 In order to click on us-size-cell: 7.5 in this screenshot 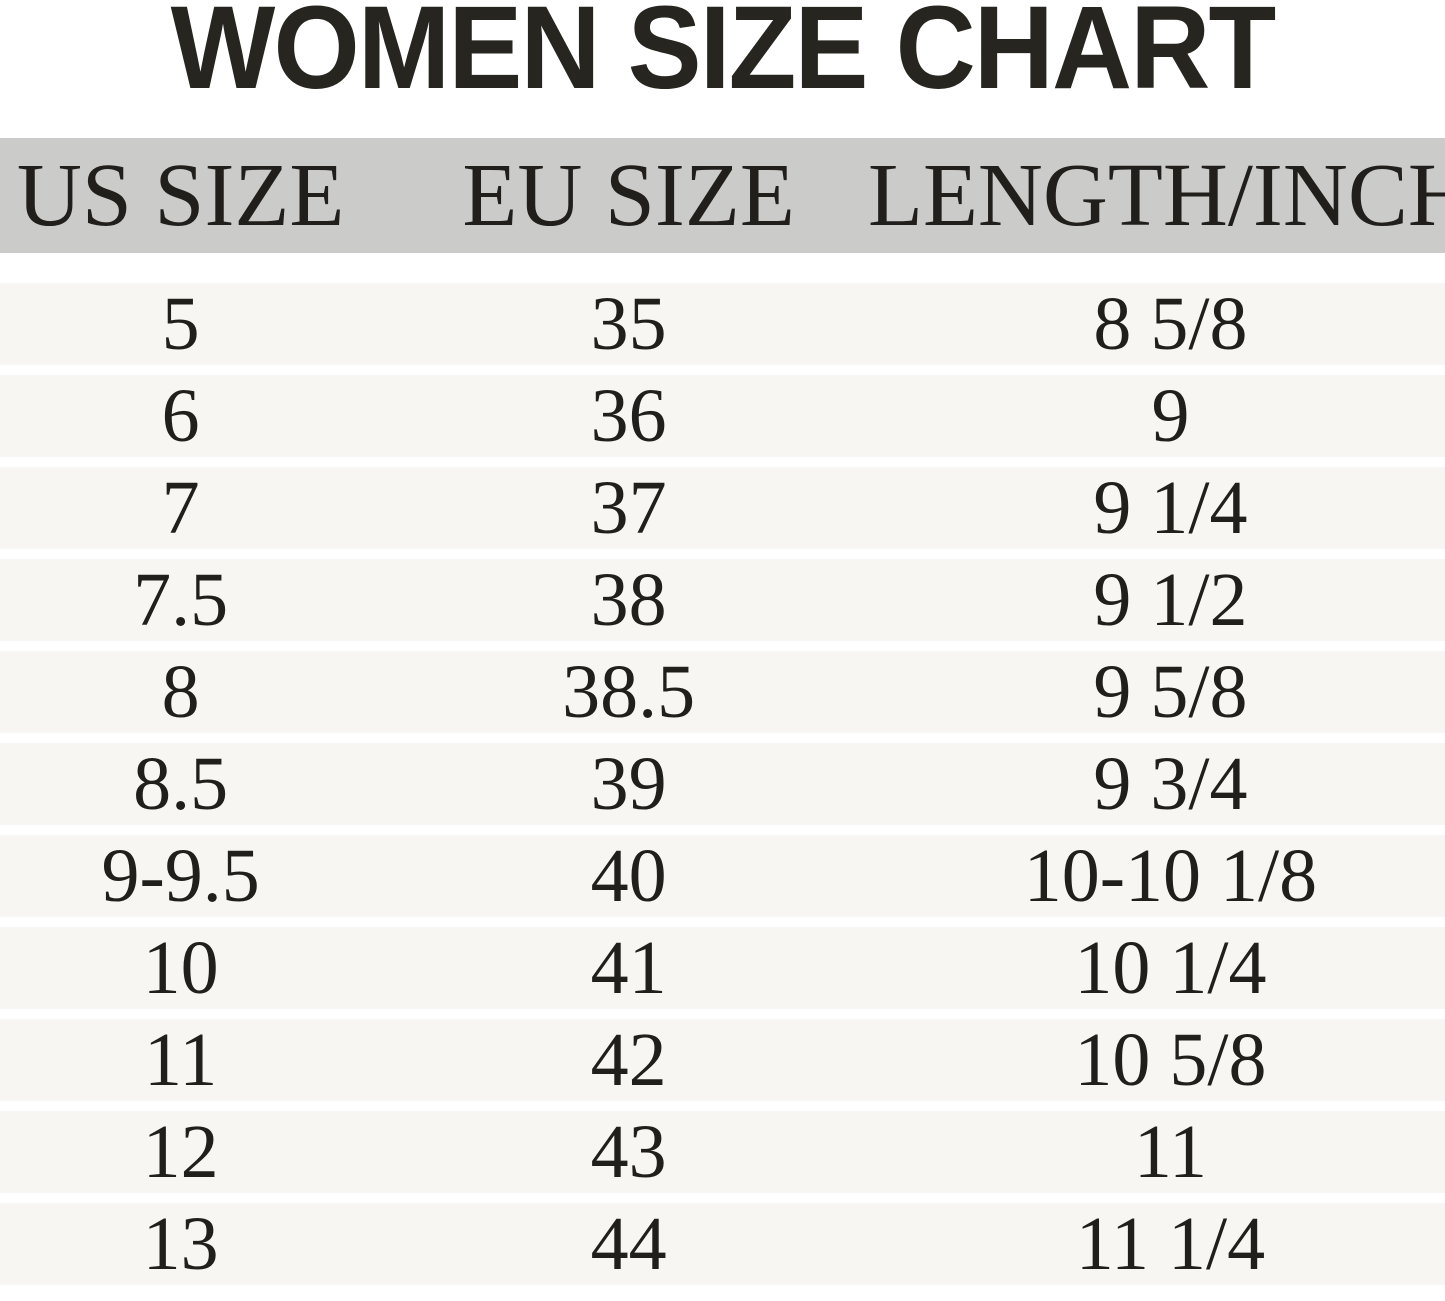, I will do `click(181, 599)`.